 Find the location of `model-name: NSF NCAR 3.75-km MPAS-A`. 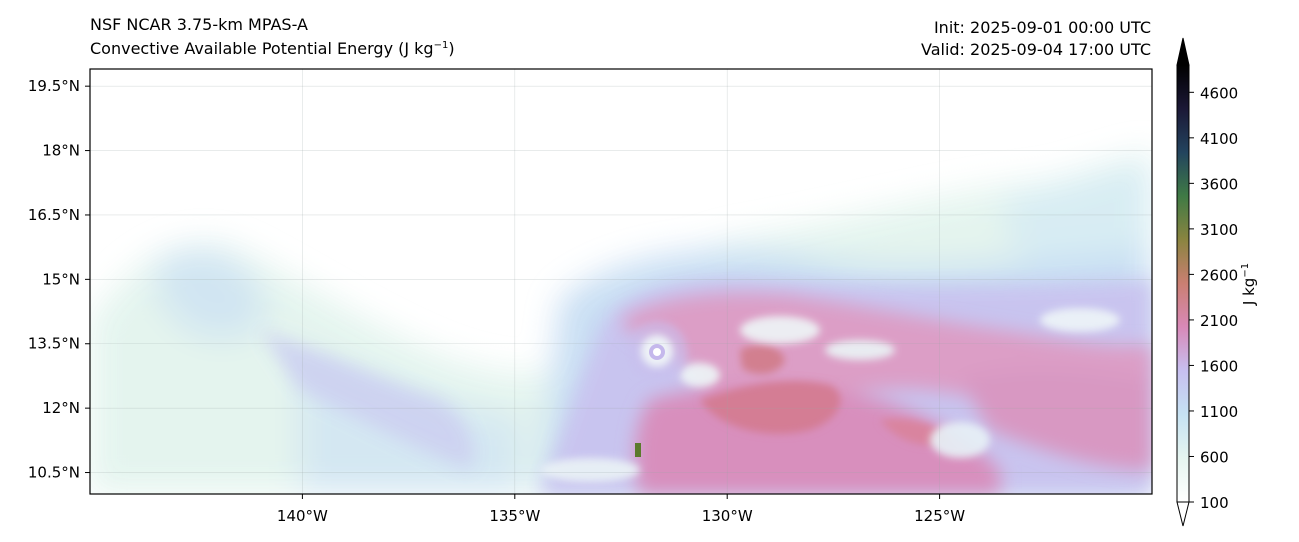

model-name: NSF NCAR 3.75-km MPAS-A is located at coordinates (199, 24).